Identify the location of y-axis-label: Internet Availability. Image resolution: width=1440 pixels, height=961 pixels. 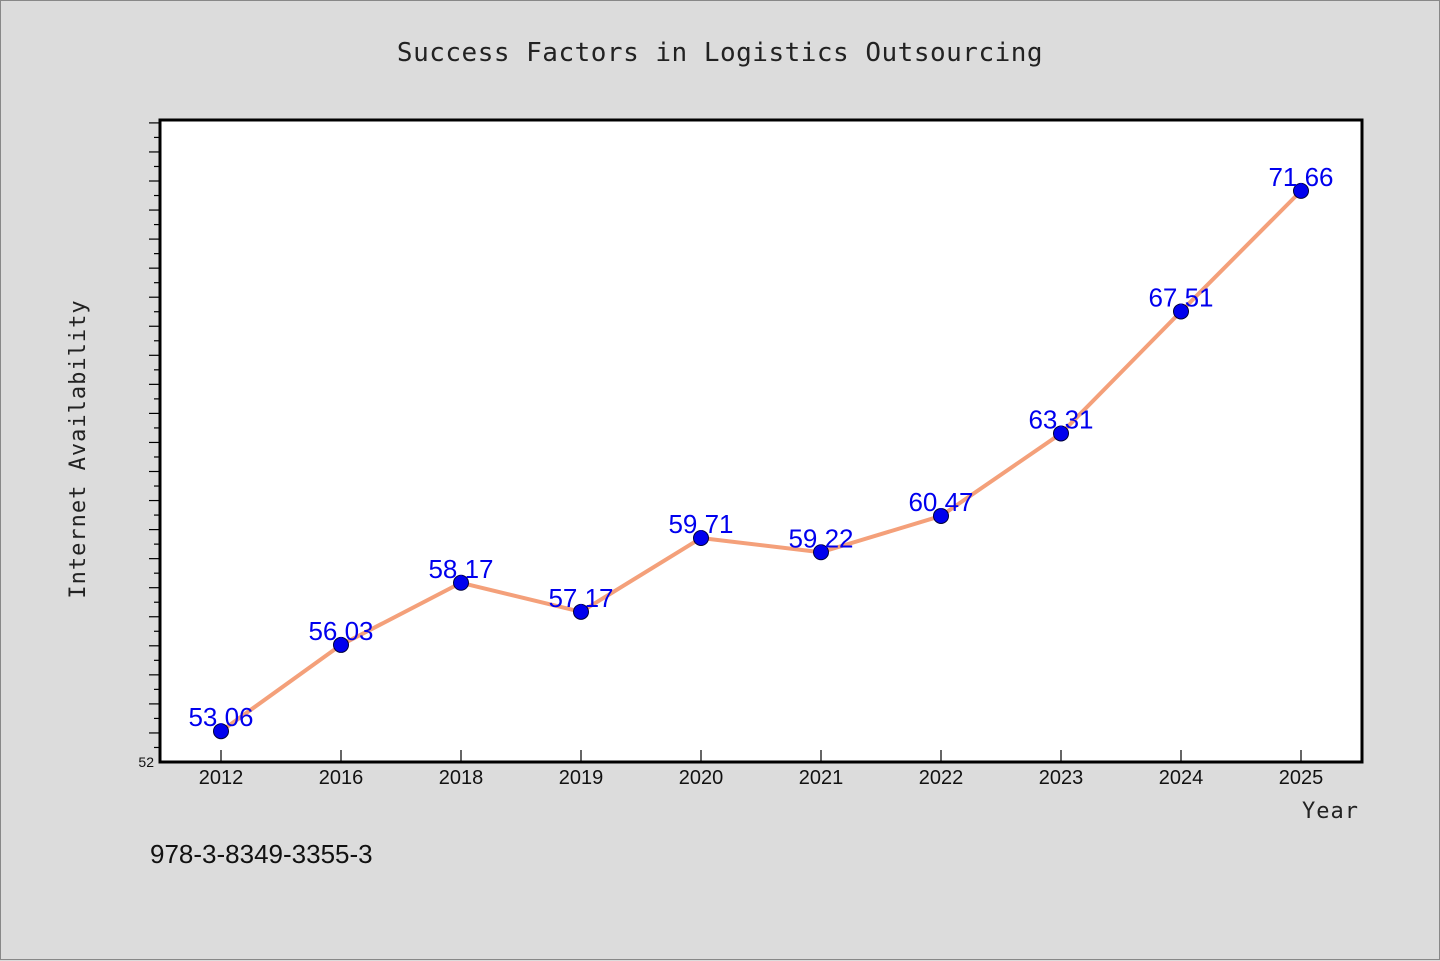
(78, 448).